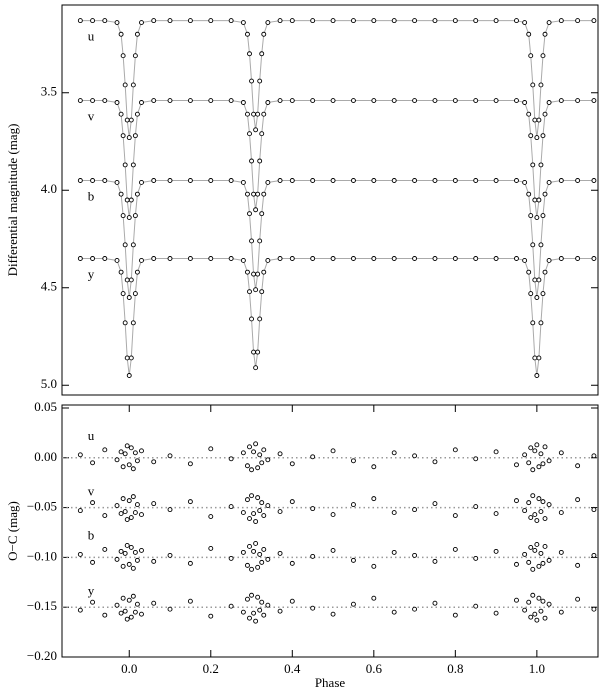  What do you see at coordinates (42, 605) in the screenshot?
I see `y-tick-label: −0.15` at bounding box center [42, 605].